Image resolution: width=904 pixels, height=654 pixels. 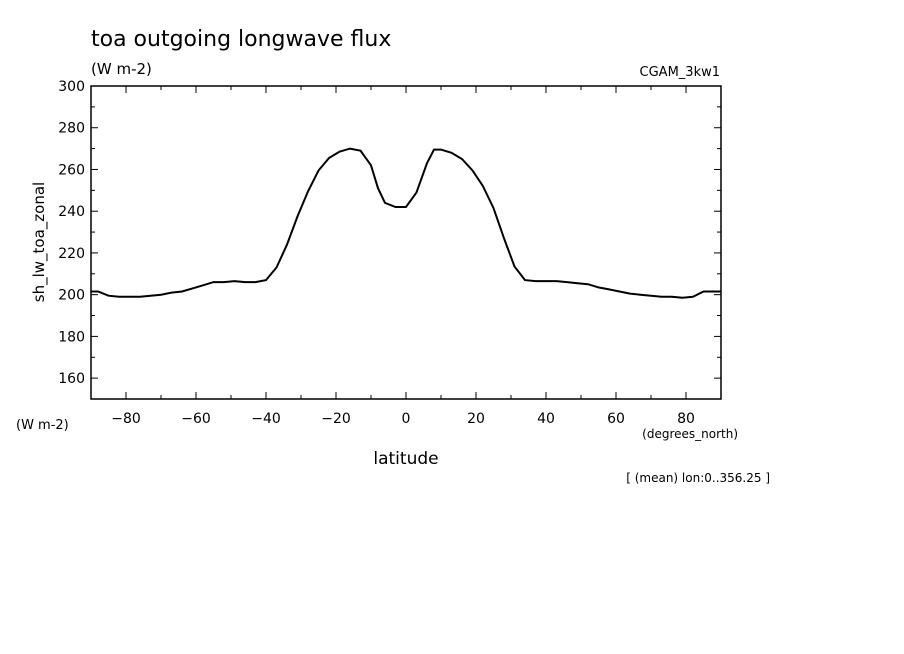 I want to click on x-tick-label: 40, so click(x=546, y=419).